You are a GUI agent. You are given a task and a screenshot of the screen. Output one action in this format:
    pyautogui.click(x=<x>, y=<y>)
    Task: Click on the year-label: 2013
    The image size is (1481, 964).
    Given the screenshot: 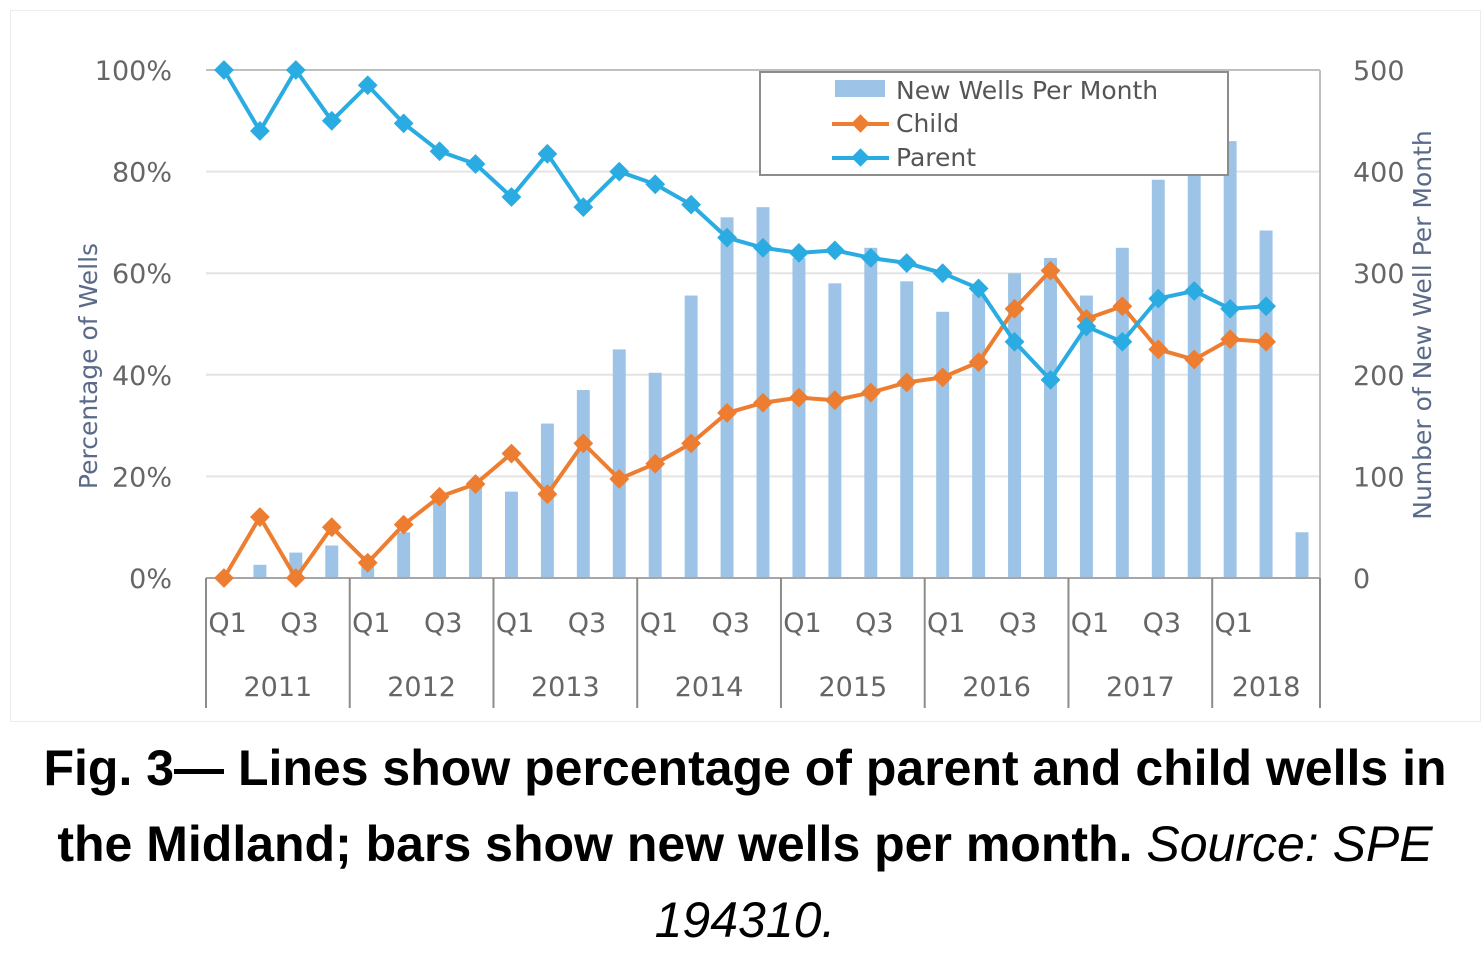 What is the action you would take?
    pyautogui.click(x=565, y=687)
    